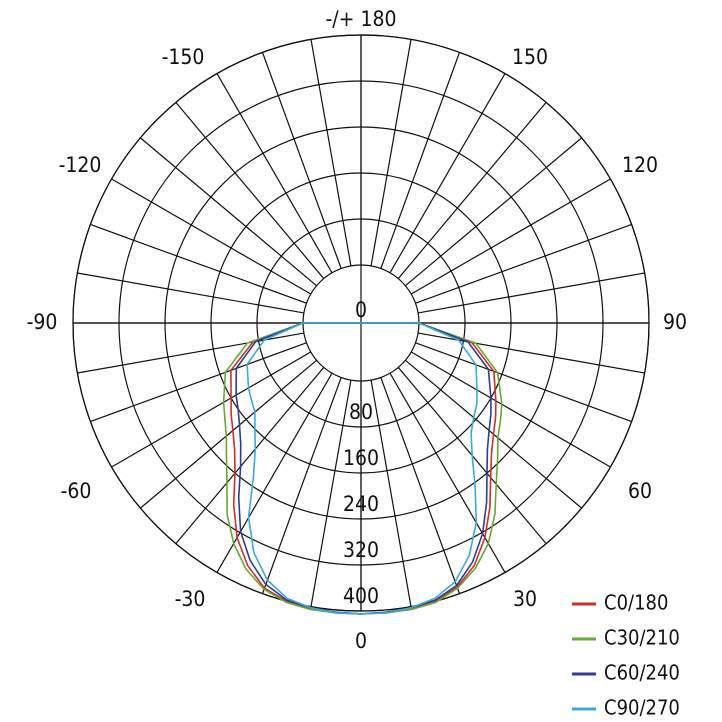 This screenshot has width=722, height=722. Describe the element at coordinates (361, 458) in the screenshot. I see `radial-tick-label-160: 160` at that location.